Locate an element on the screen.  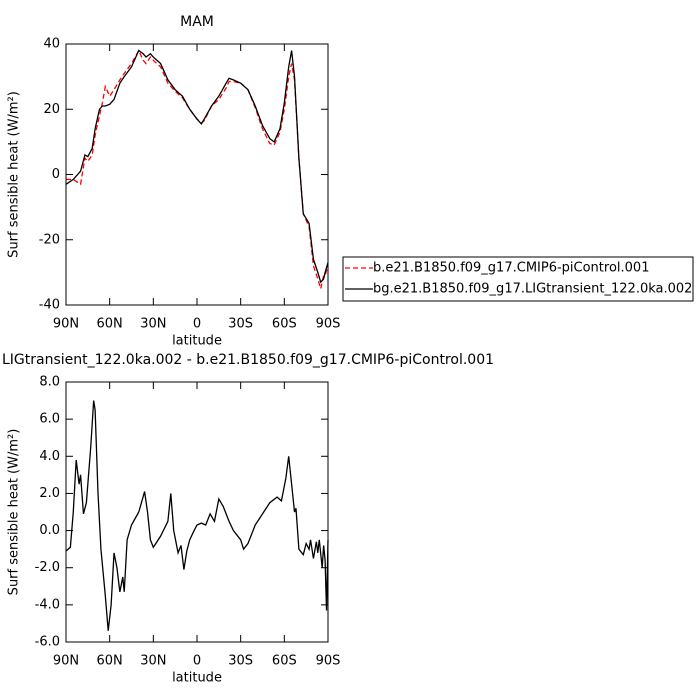
y-tick-label: -20 is located at coordinates (49, 239).